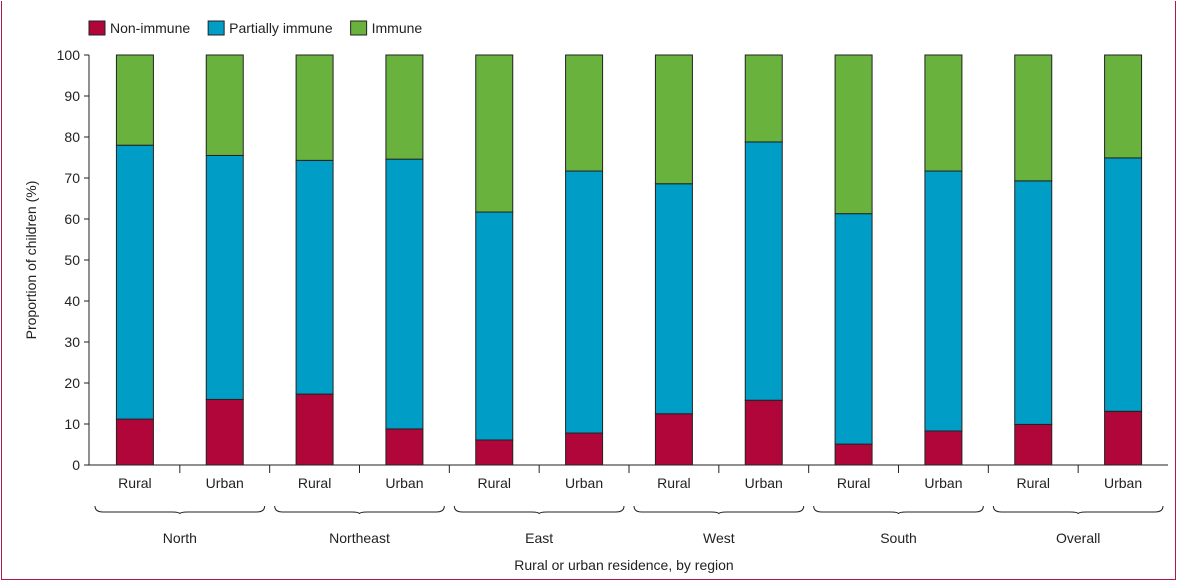 Image resolution: width=1179 pixels, height=583 pixels. What do you see at coordinates (72, 383) in the screenshot?
I see `y-tick-label: 20` at bounding box center [72, 383].